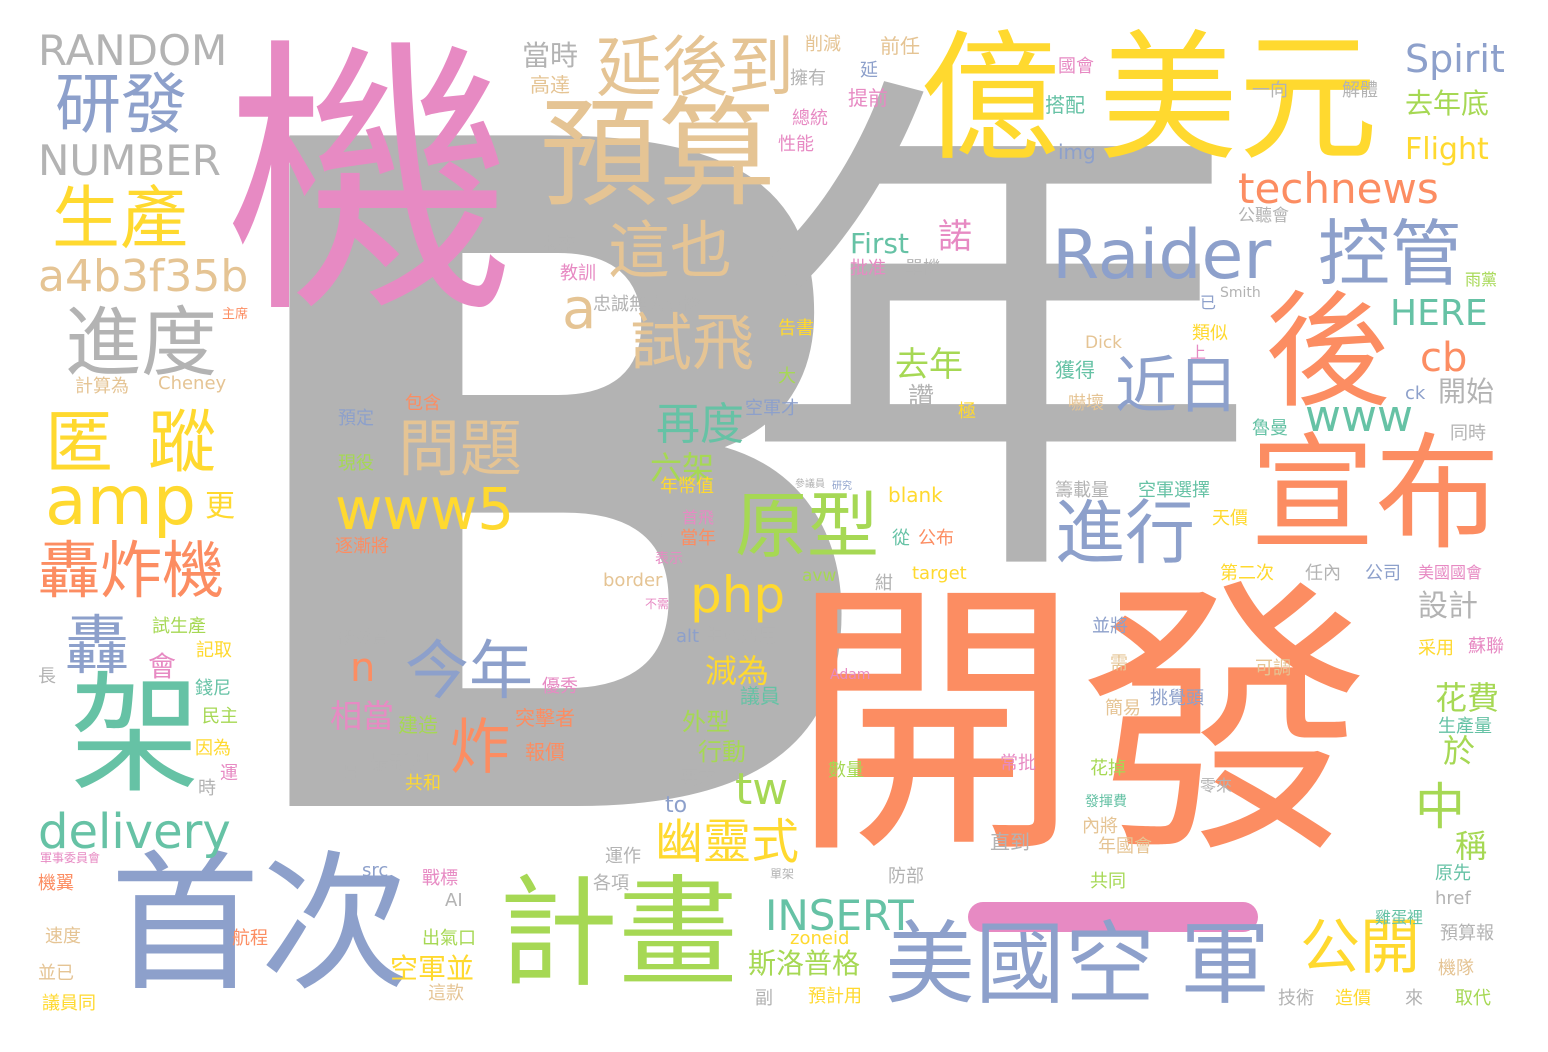  Describe the element at coordinates (1465, 726) in the screenshot. I see `word: 生產量` at that location.